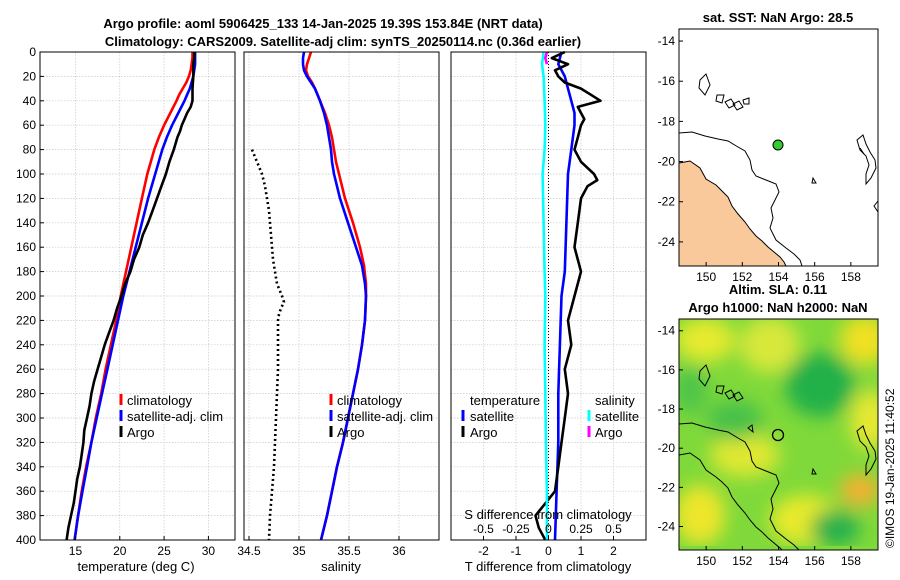 The height and width of the screenshot is (580, 900). I want to click on y-tick-label: 60, so click(30, 125).